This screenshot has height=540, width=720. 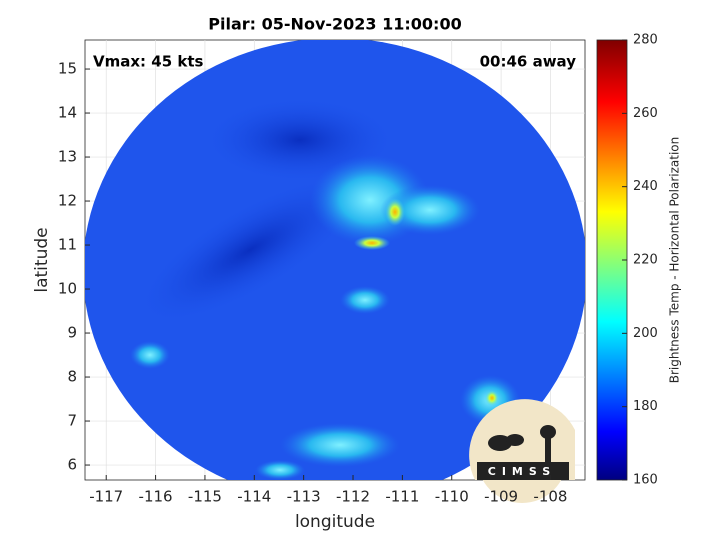 What do you see at coordinates (42, 259) in the screenshot?
I see `y-axis-label: latitude` at bounding box center [42, 259].